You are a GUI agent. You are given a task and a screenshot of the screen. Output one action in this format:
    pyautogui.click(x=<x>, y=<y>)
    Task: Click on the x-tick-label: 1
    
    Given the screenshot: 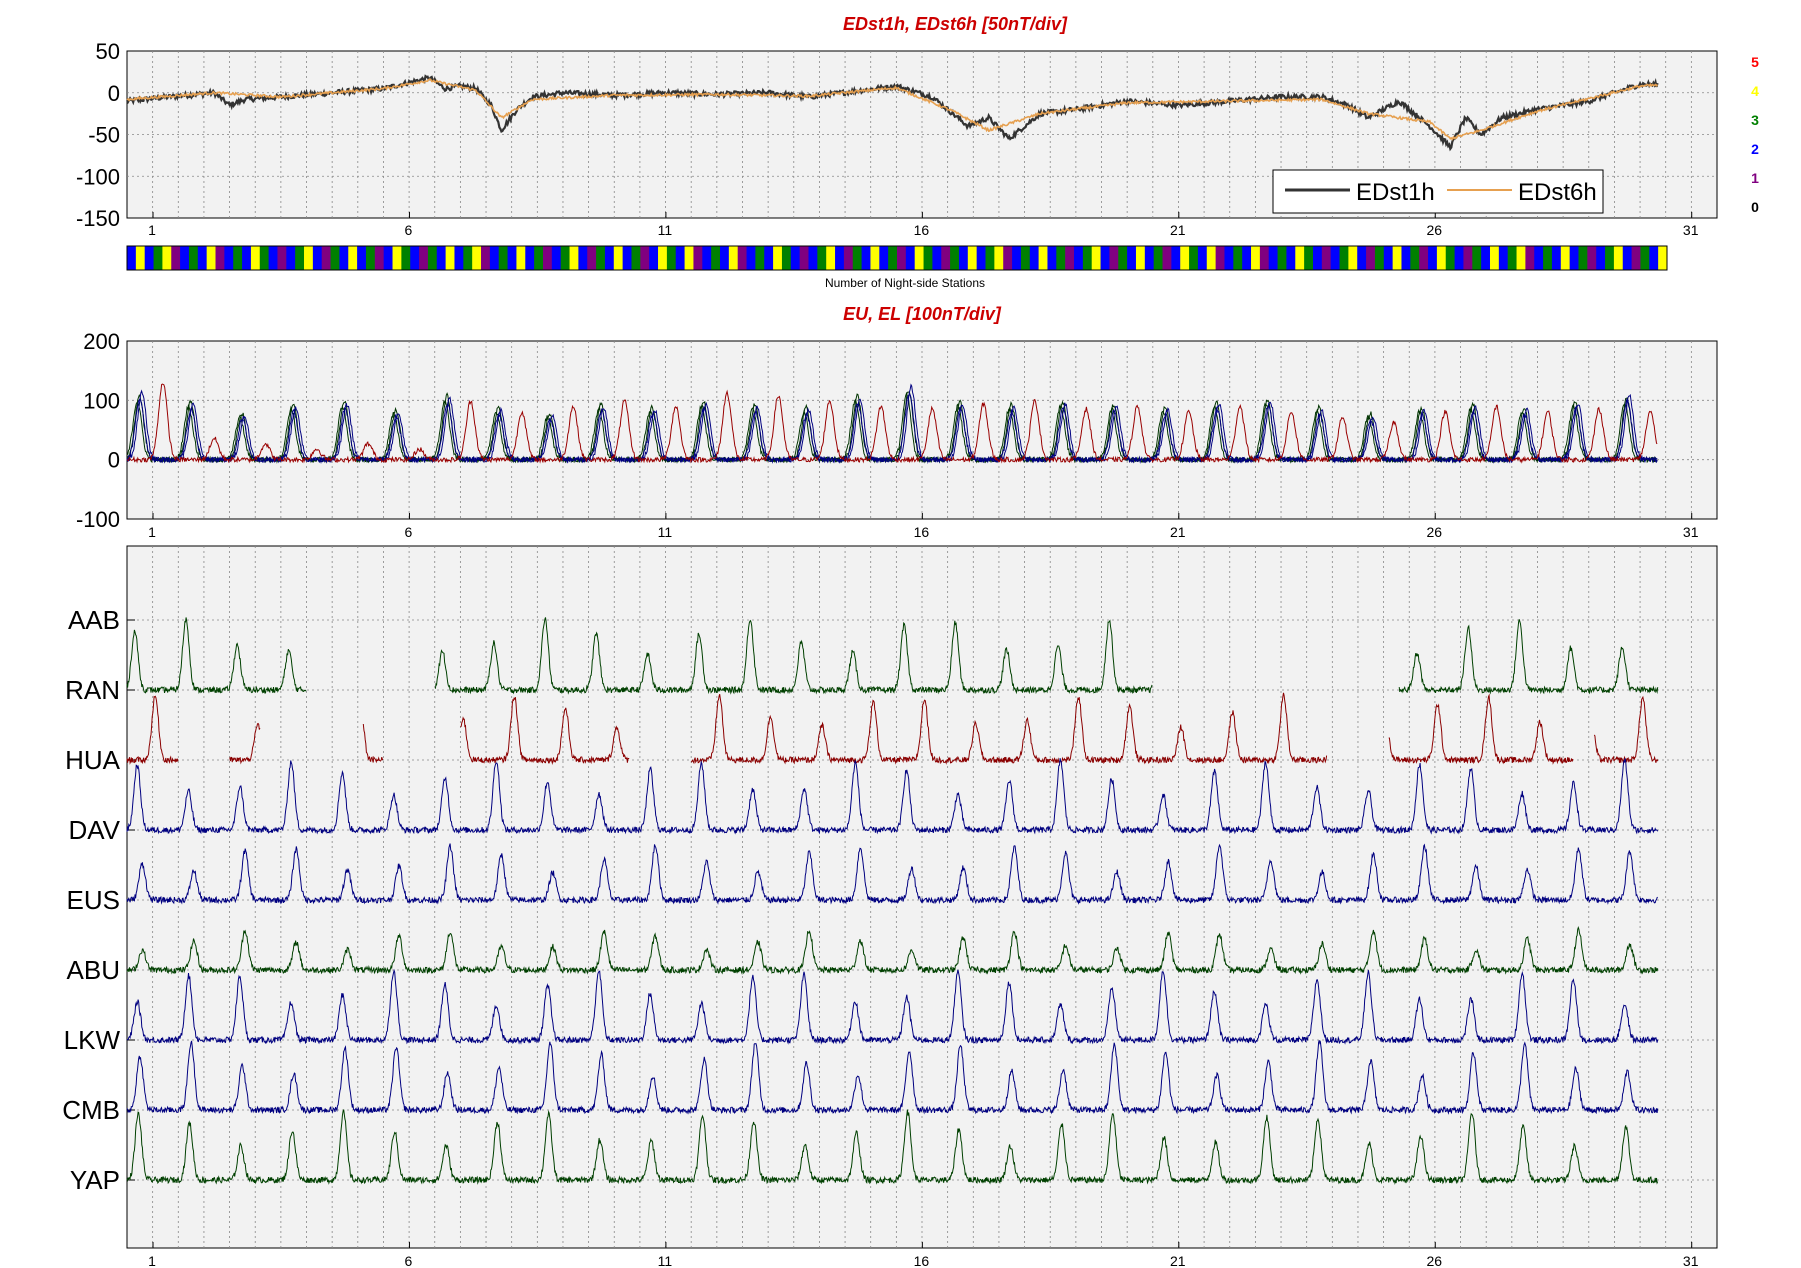 What is the action you would take?
    pyautogui.click(x=152, y=532)
    